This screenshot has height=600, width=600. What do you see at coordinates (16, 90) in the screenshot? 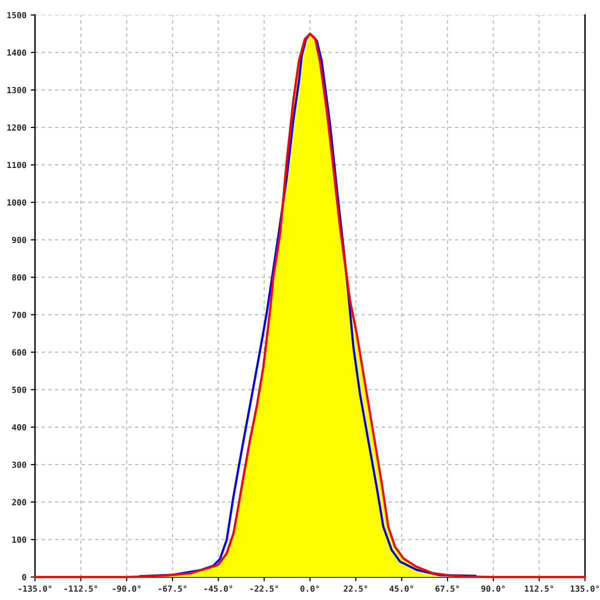
I see `y-tick-label: 1300` at bounding box center [16, 90].